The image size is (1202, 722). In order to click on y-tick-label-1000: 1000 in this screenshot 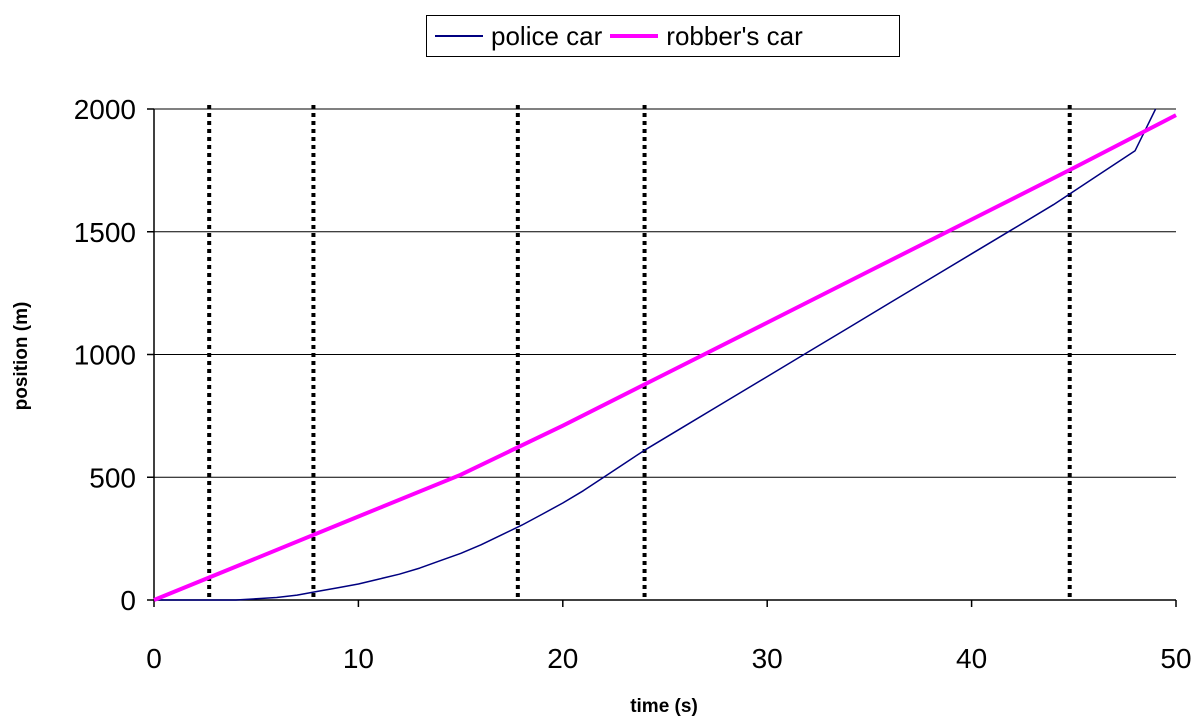, I will do `click(105, 355)`.